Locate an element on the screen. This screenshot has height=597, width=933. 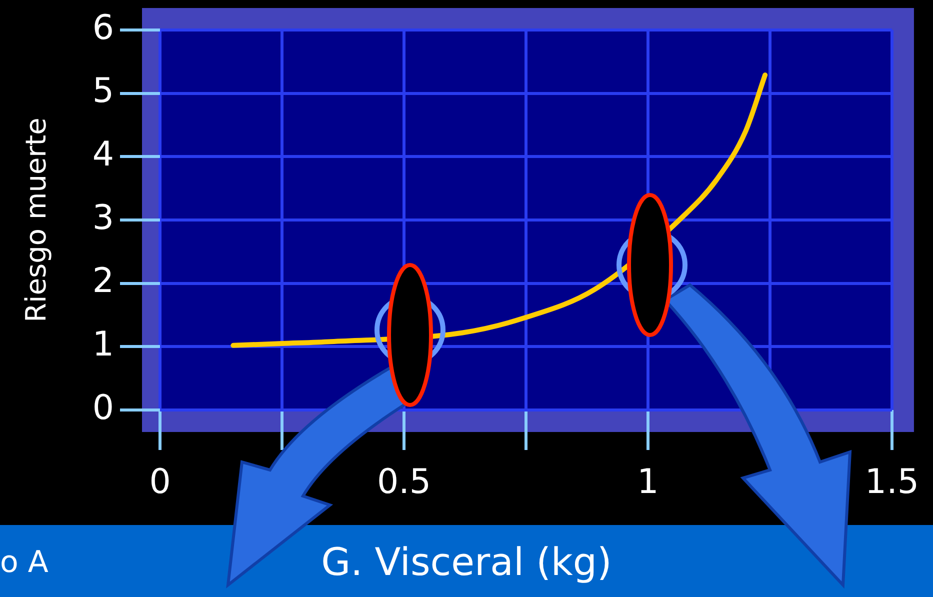
y-tick-label: 0 is located at coordinates (103, 408).